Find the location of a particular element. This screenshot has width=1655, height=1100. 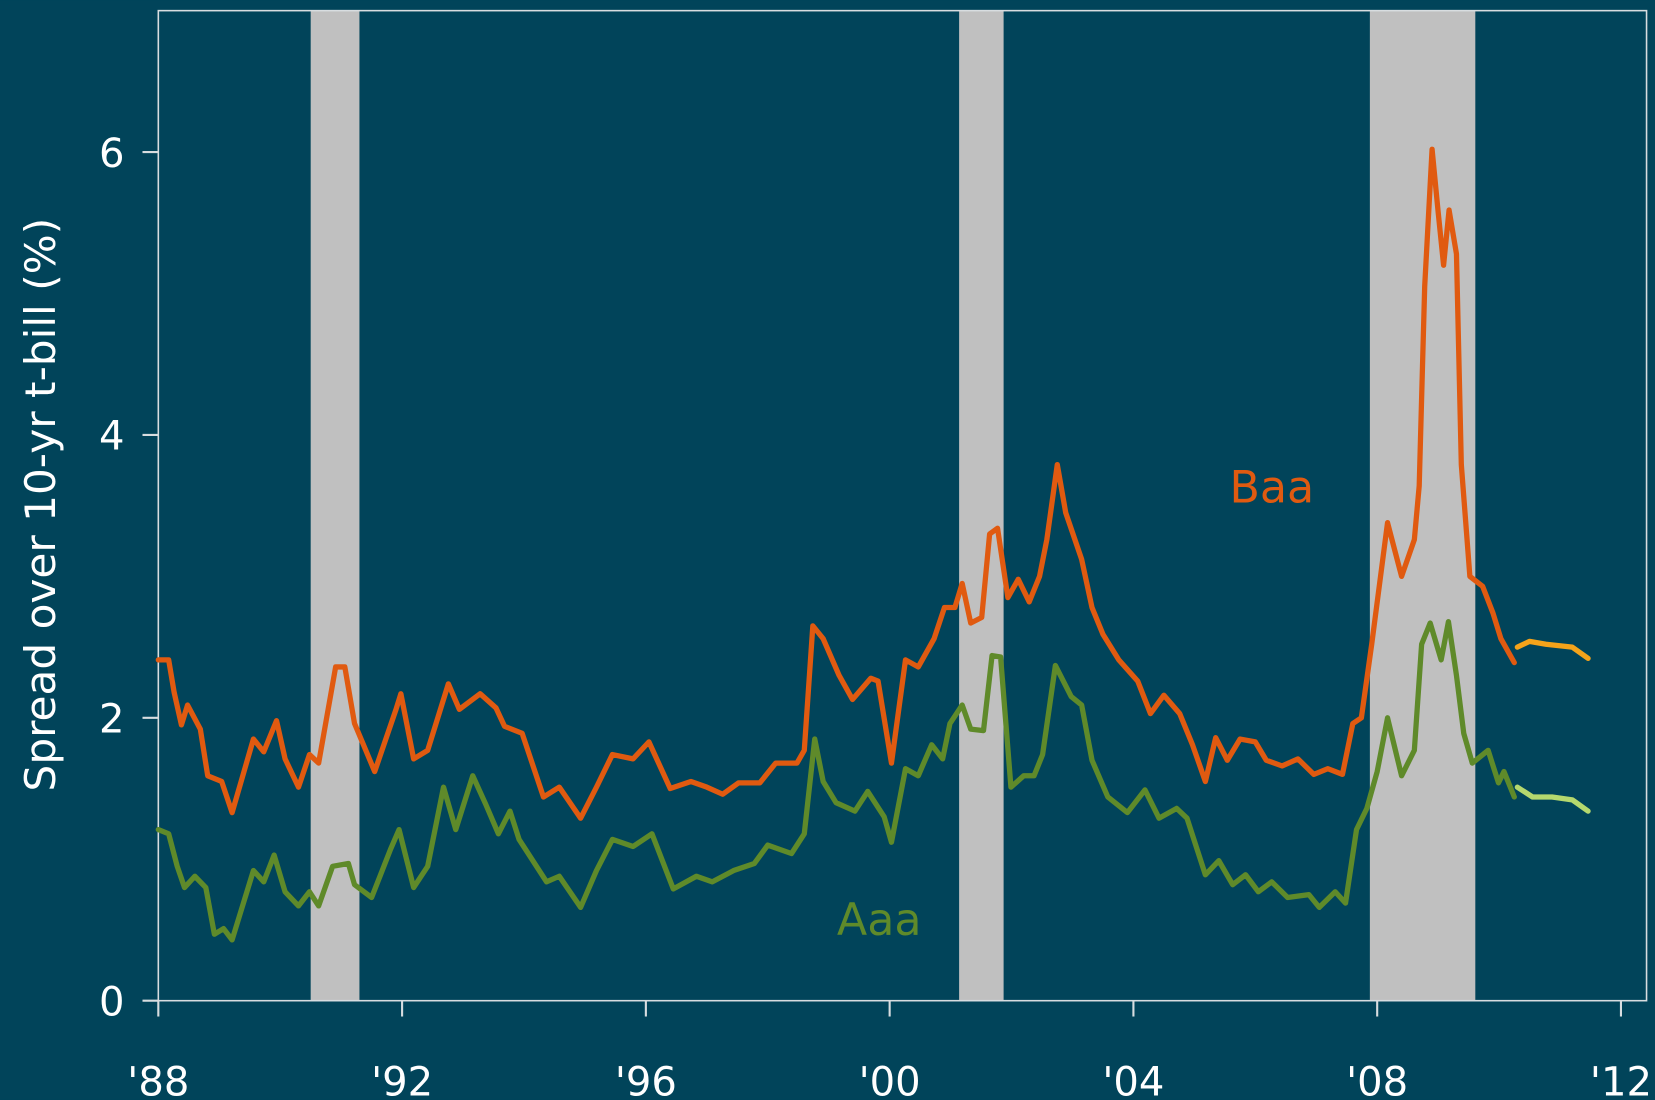

series-label: Baa is located at coordinates (1271, 488).